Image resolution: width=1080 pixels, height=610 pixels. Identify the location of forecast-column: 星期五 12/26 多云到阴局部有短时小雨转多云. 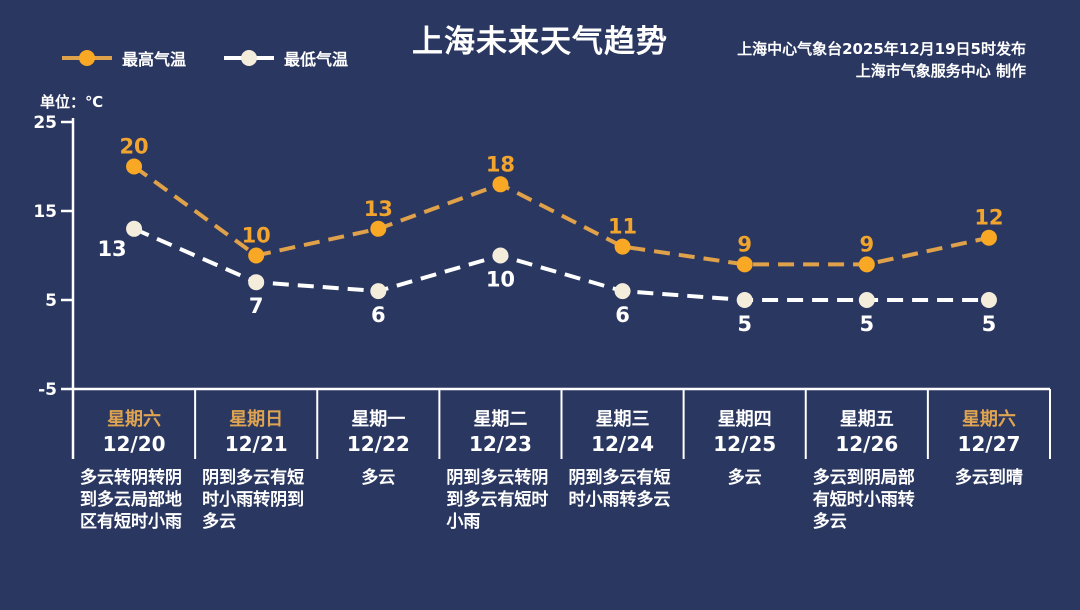
(867, 461).